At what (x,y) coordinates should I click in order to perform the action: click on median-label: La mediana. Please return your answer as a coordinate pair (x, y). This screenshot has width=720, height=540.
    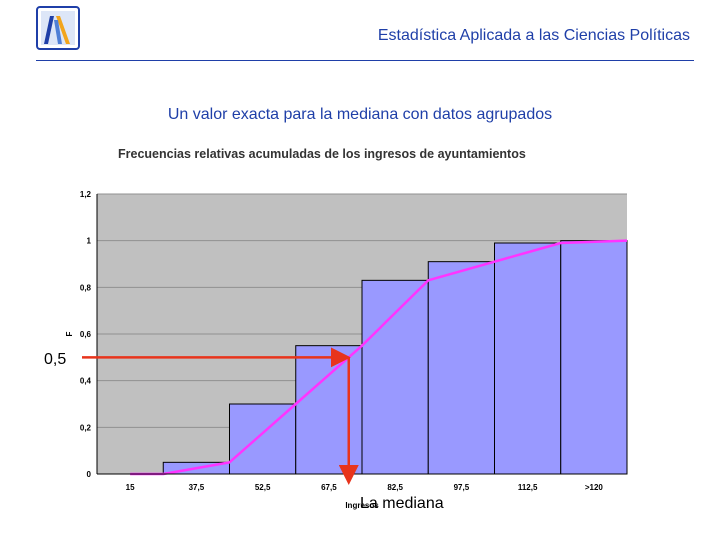
    Looking at the image, I should click on (402, 503).